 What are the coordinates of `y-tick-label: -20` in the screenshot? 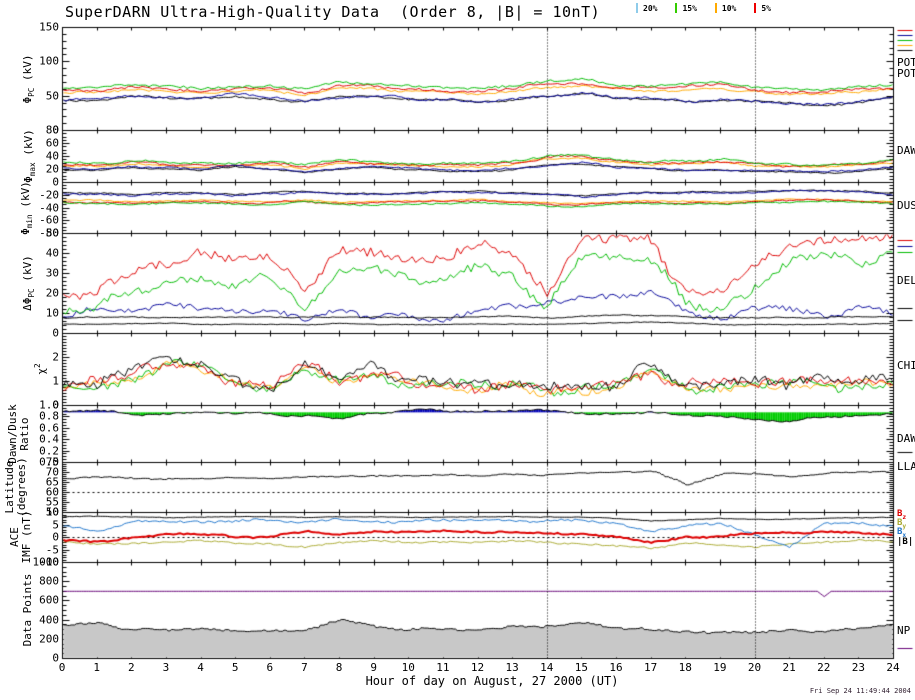 It's located at (49, 195).